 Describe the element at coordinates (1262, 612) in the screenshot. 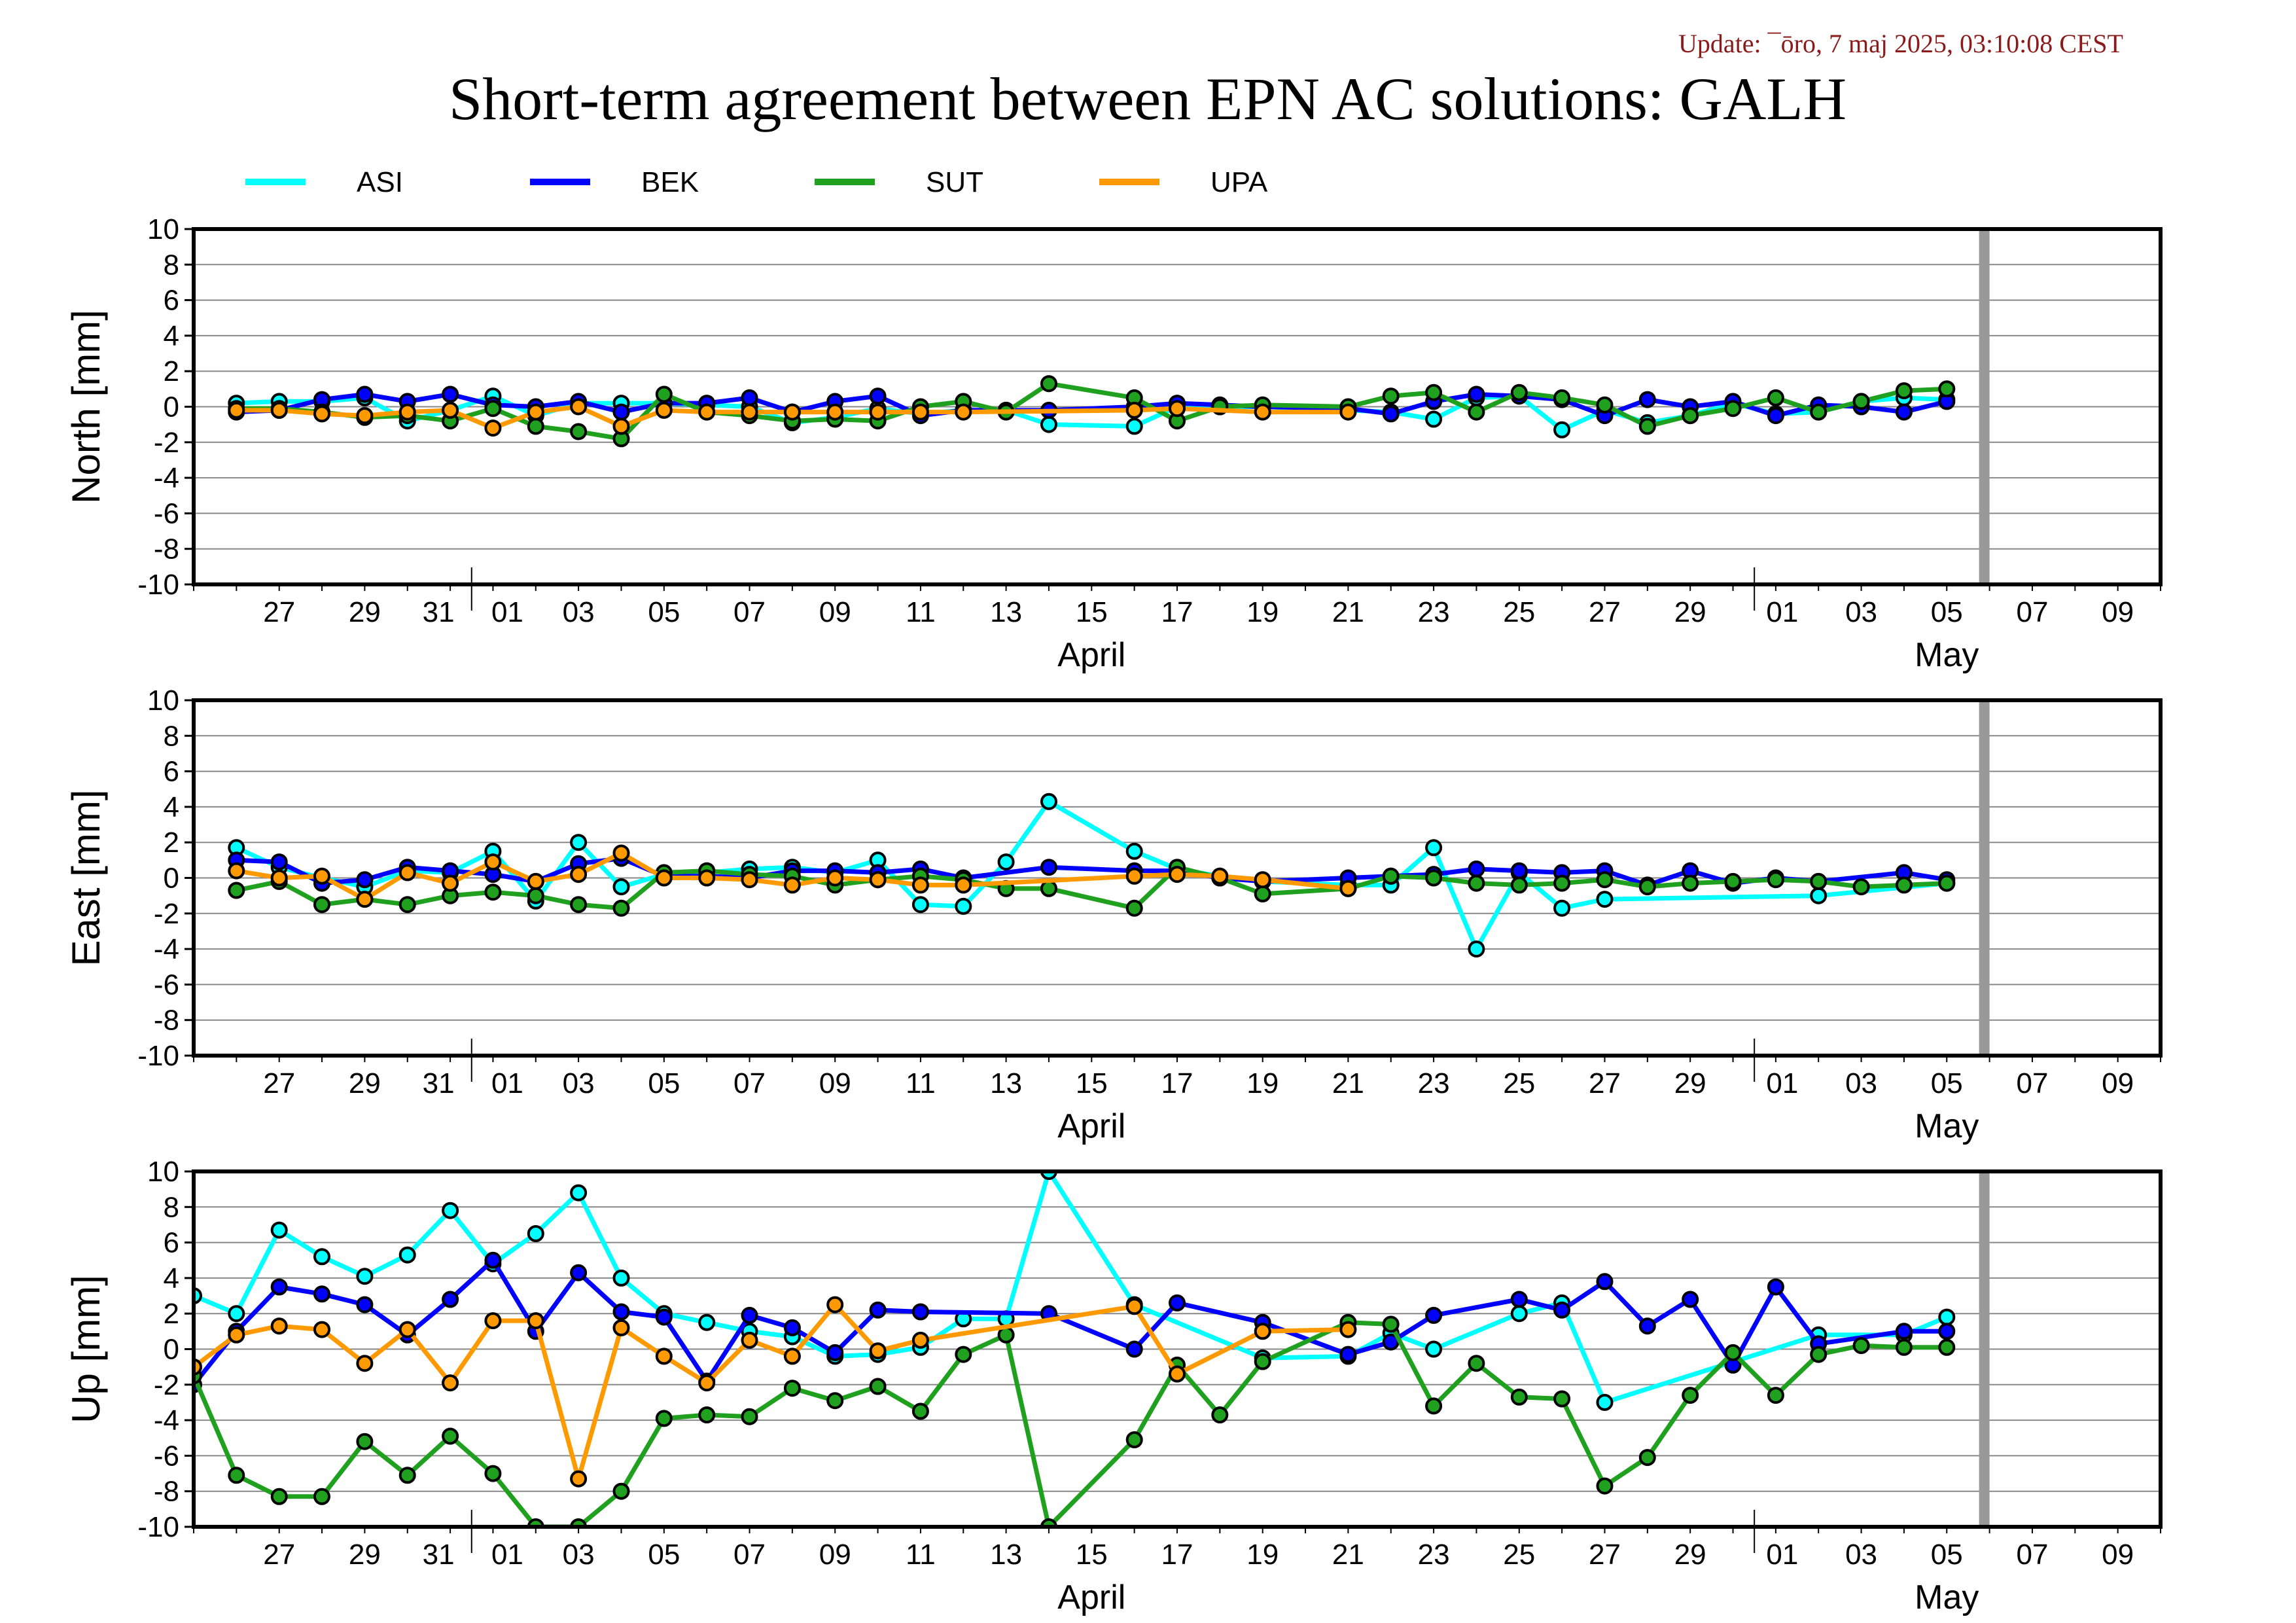

I see `x-tick-label: 19` at that location.